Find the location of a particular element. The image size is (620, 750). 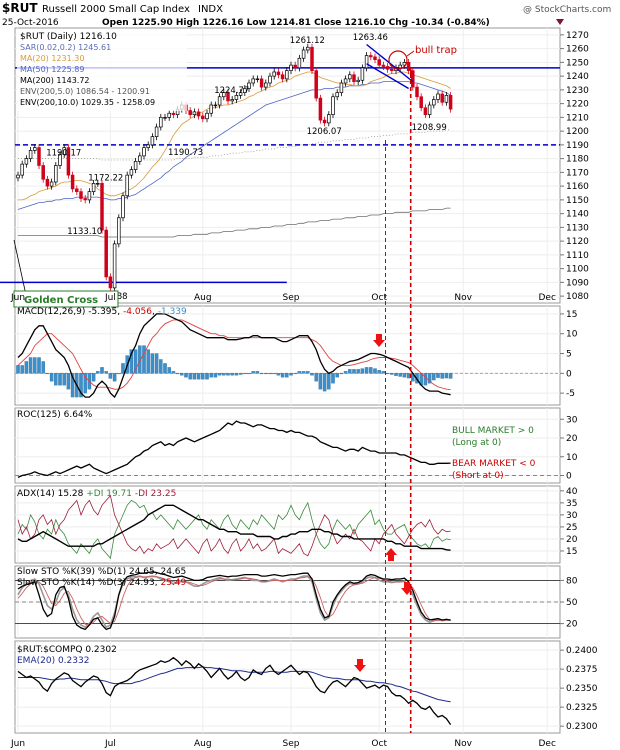

macd-frame is located at coordinates (287, 355).